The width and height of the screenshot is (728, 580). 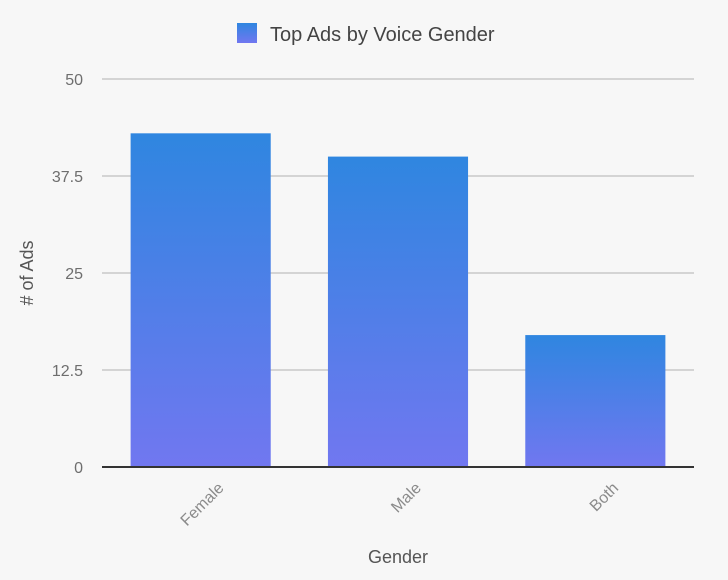 I want to click on bar-both, so click(x=595, y=401).